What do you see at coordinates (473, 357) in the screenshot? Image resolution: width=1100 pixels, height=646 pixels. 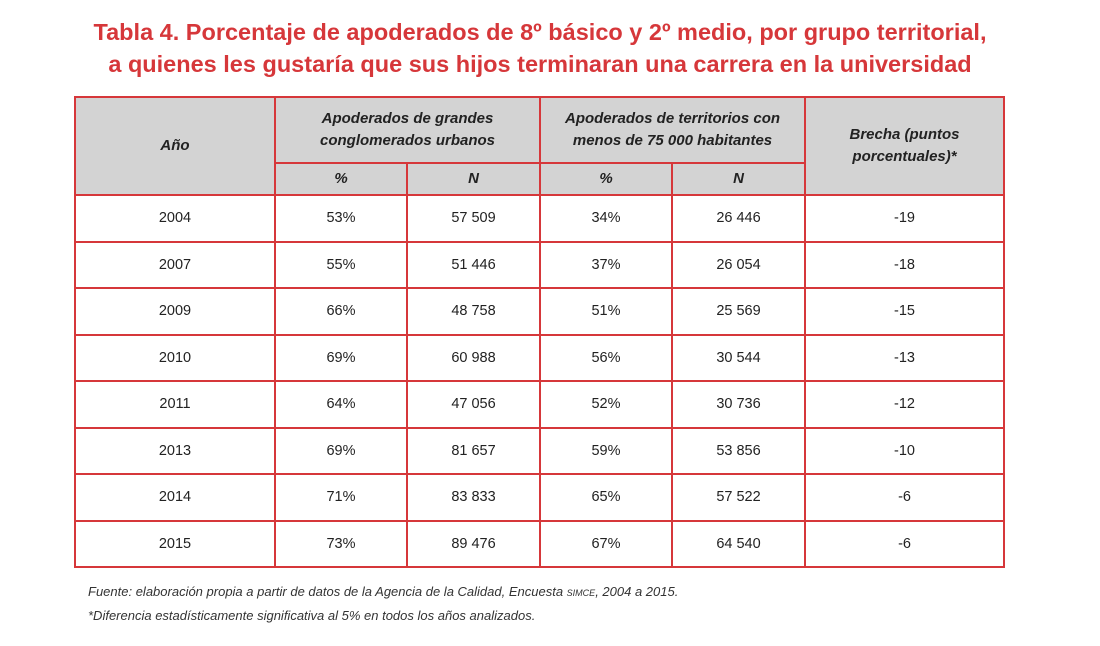 I see `cell-urban-n: 60 988` at bounding box center [473, 357].